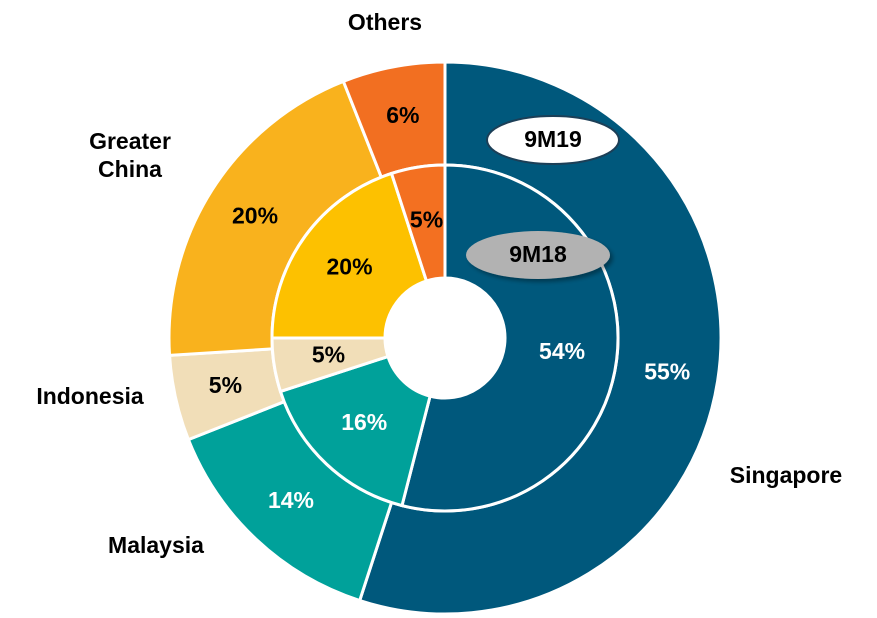 This screenshot has width=877, height=618. What do you see at coordinates (667, 371) in the screenshot?
I see `data-label: 55%` at bounding box center [667, 371].